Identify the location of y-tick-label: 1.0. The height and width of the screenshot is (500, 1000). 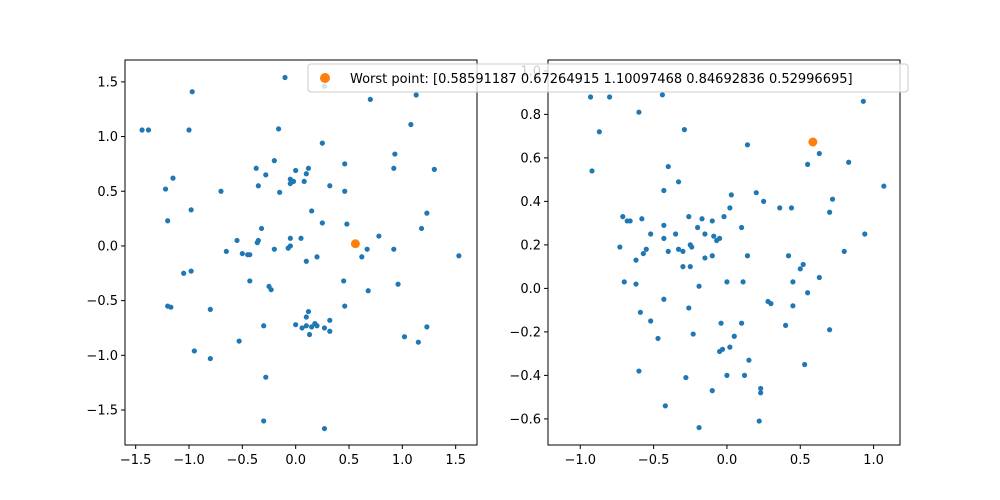
(107, 137).